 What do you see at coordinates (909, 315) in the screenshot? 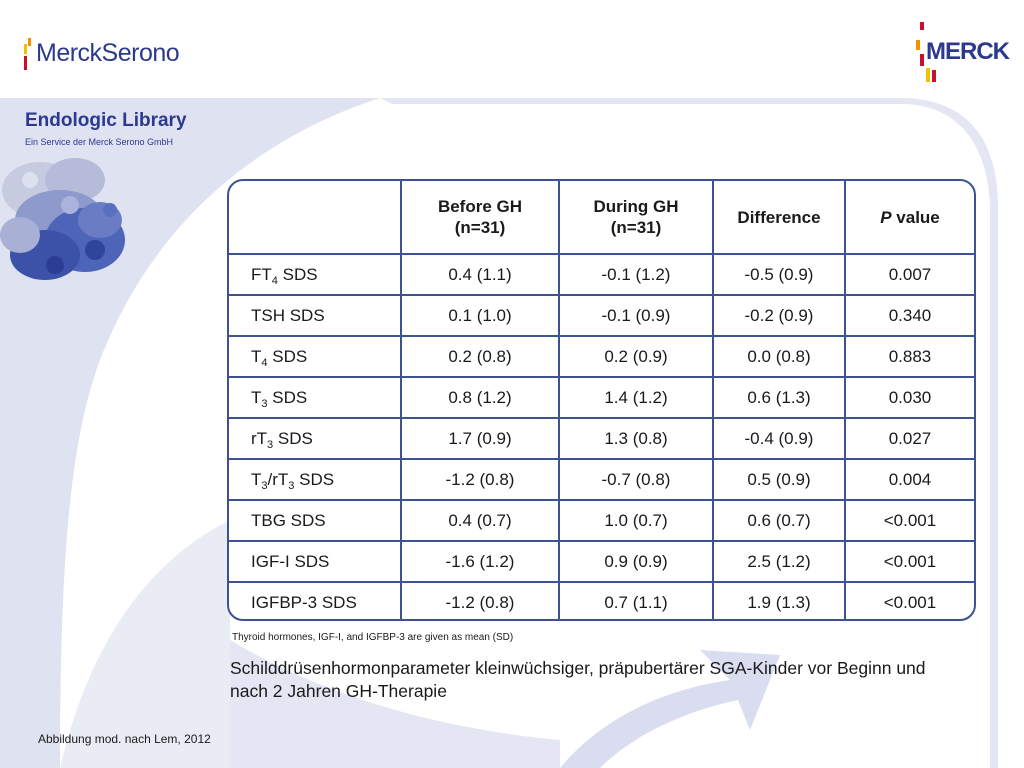
I see `cell-p-value: 0.340` at bounding box center [909, 315].